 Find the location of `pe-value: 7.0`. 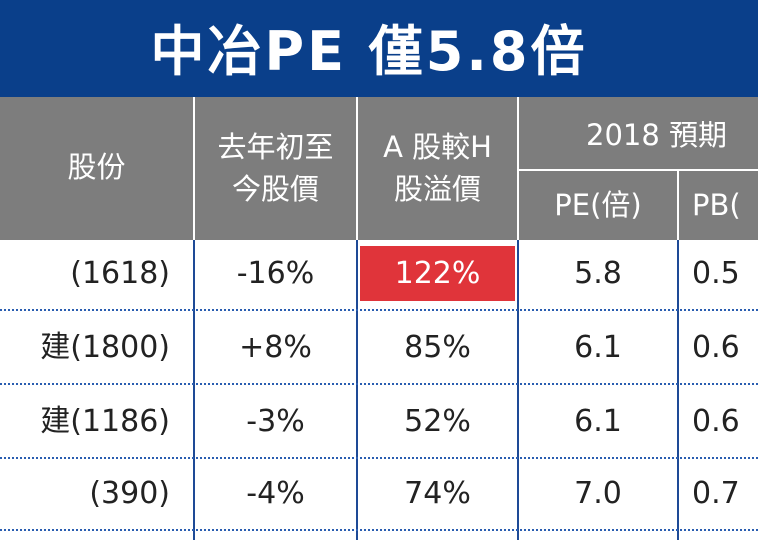

pe-value: 7.0 is located at coordinates (598, 493).